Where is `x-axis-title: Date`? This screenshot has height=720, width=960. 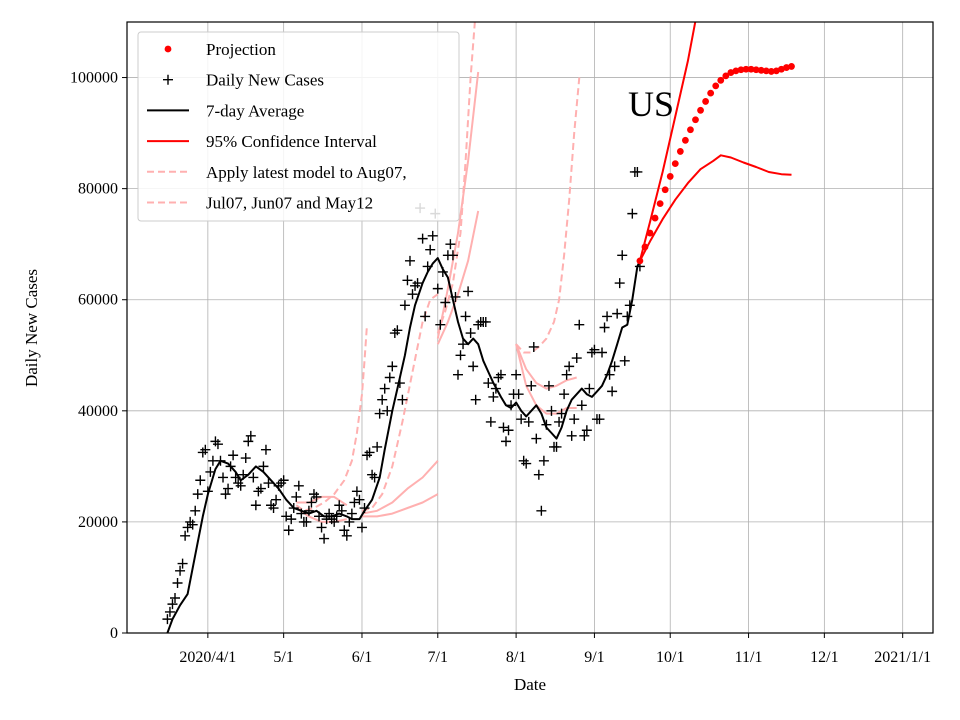
x-axis-title: Date is located at coordinates (530, 684).